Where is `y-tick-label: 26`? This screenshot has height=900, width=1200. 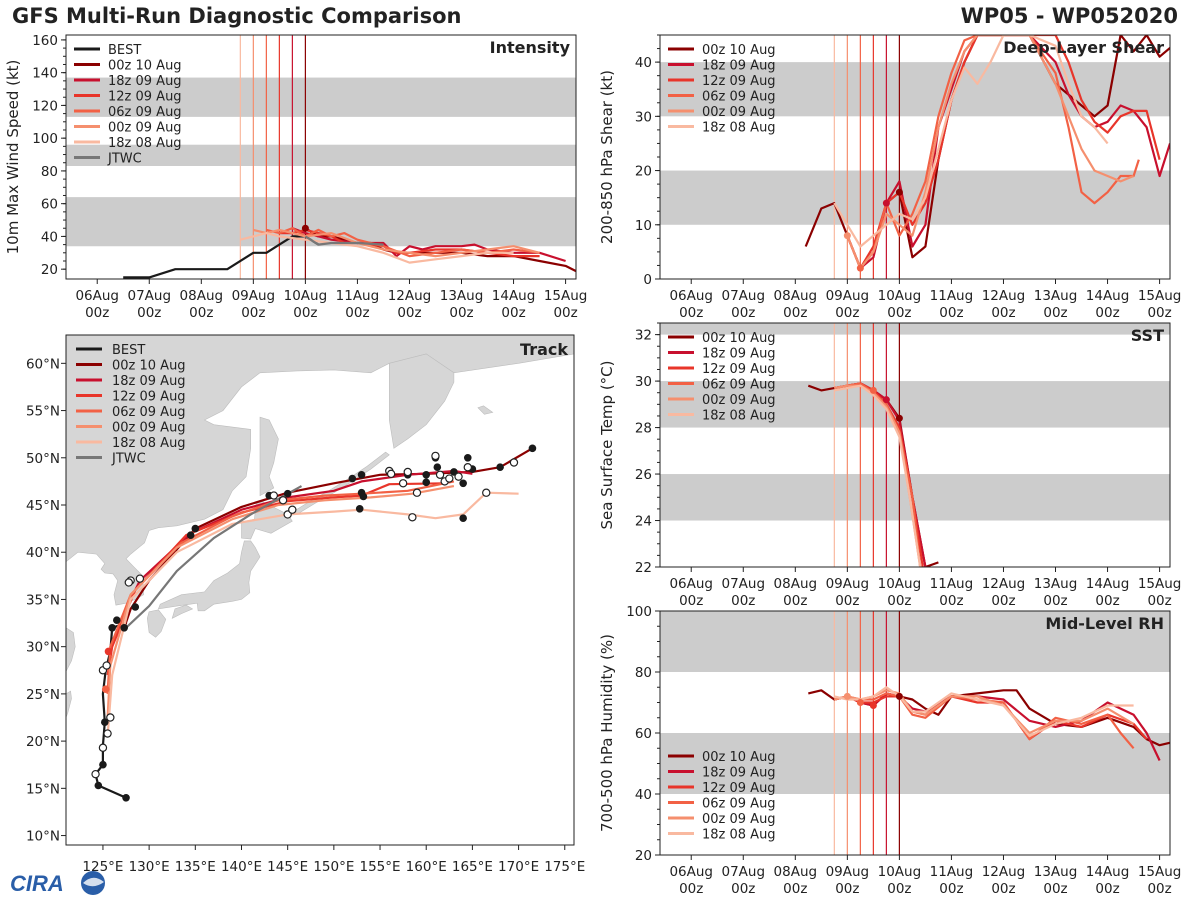 y-tick-label: 26 is located at coordinates (643, 475).